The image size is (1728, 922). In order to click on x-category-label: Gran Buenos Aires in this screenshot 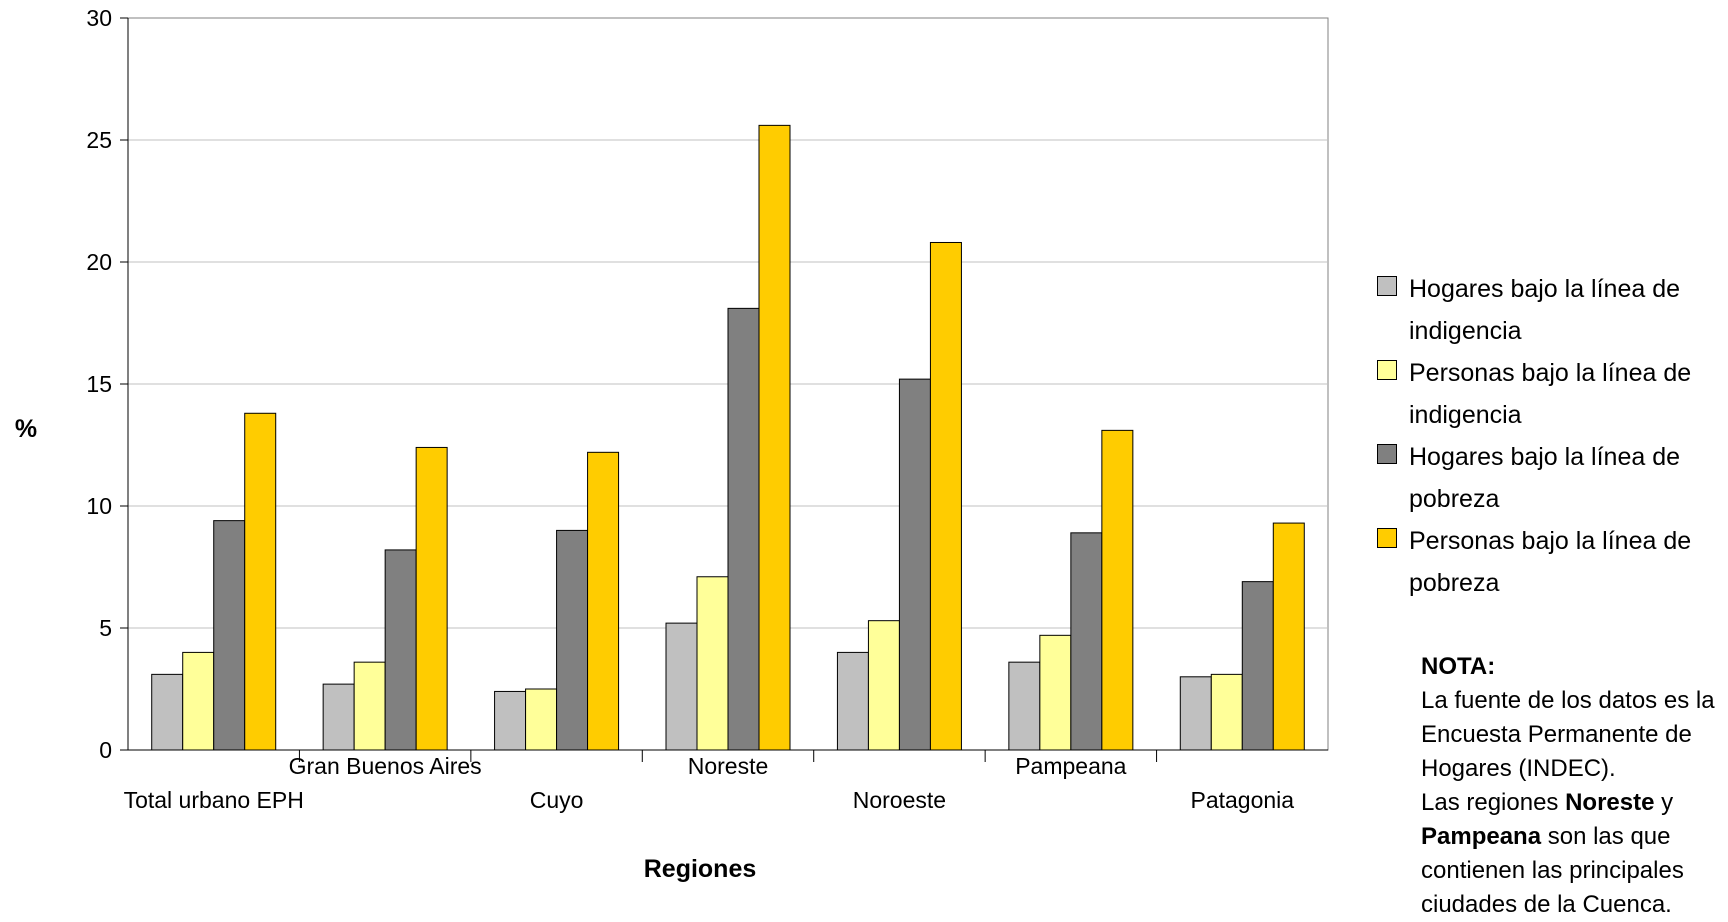, I will do `click(385, 766)`.